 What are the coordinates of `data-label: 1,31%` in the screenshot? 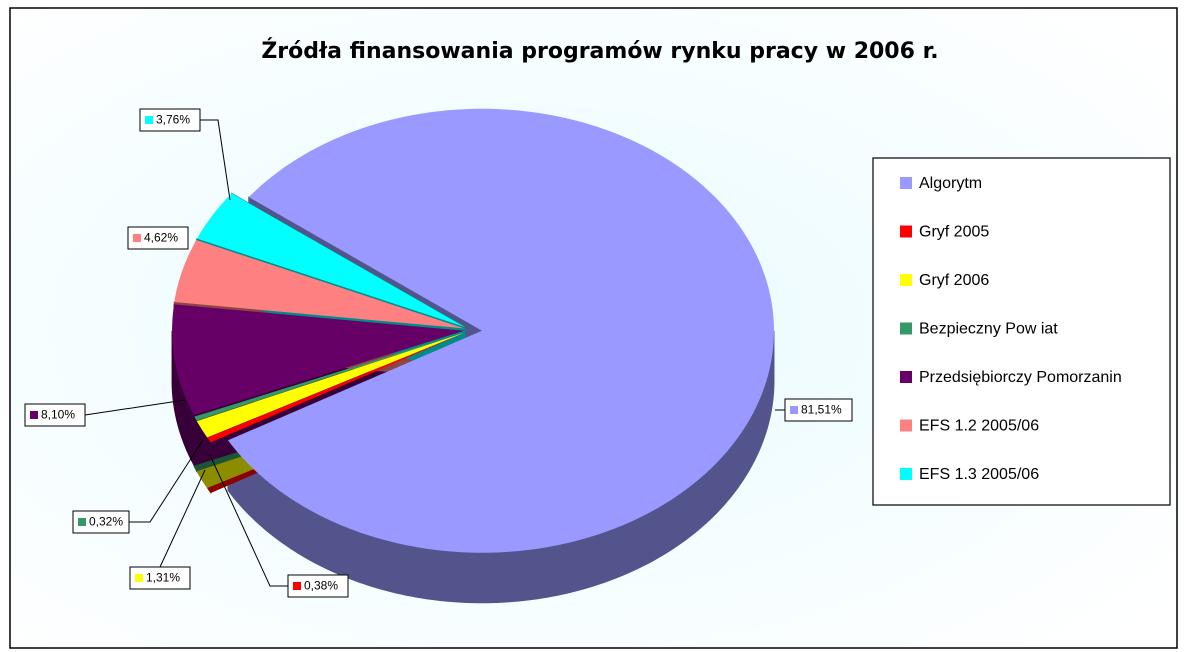 It's located at (163, 578).